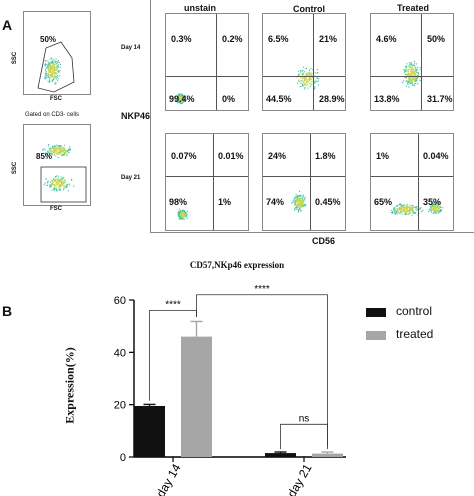 This screenshot has width=474, height=496. I want to click on chart-title: CD57,NKp46 expression, so click(237, 265).